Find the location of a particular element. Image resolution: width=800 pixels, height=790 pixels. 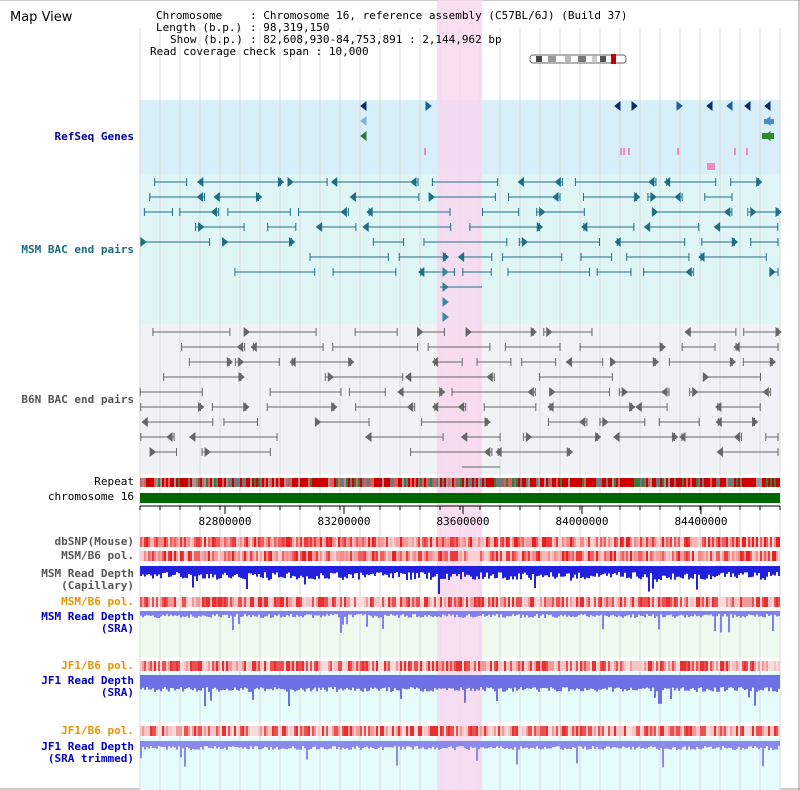

track-label-refseq: RefSeq Genes is located at coordinates (94, 136).